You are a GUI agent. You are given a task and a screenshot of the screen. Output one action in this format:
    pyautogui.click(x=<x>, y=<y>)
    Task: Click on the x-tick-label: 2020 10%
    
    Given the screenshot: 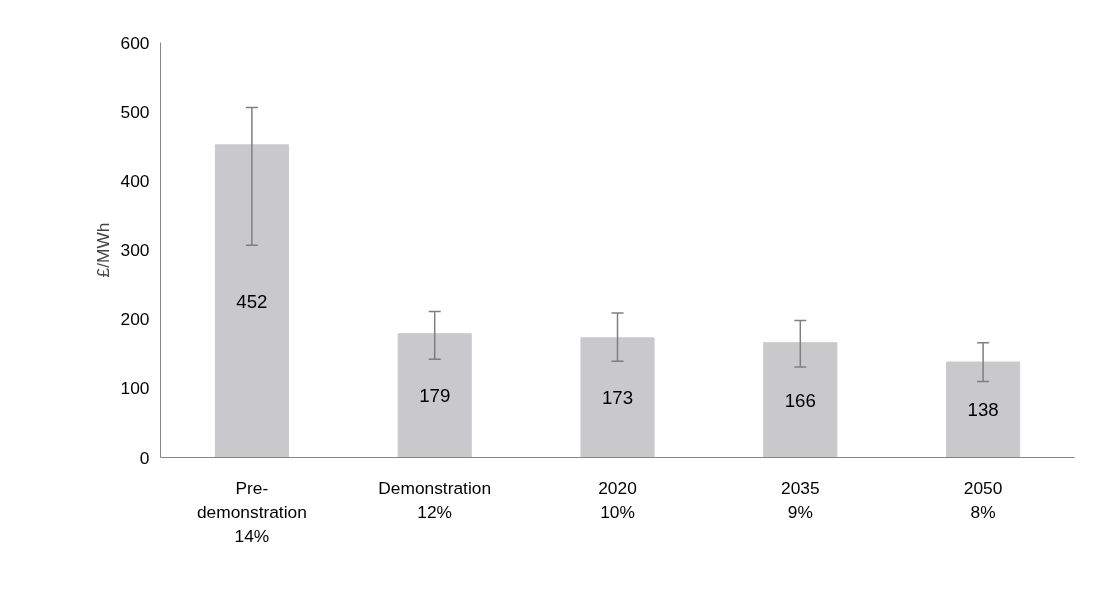 What is the action you would take?
    pyautogui.click(x=617, y=499)
    